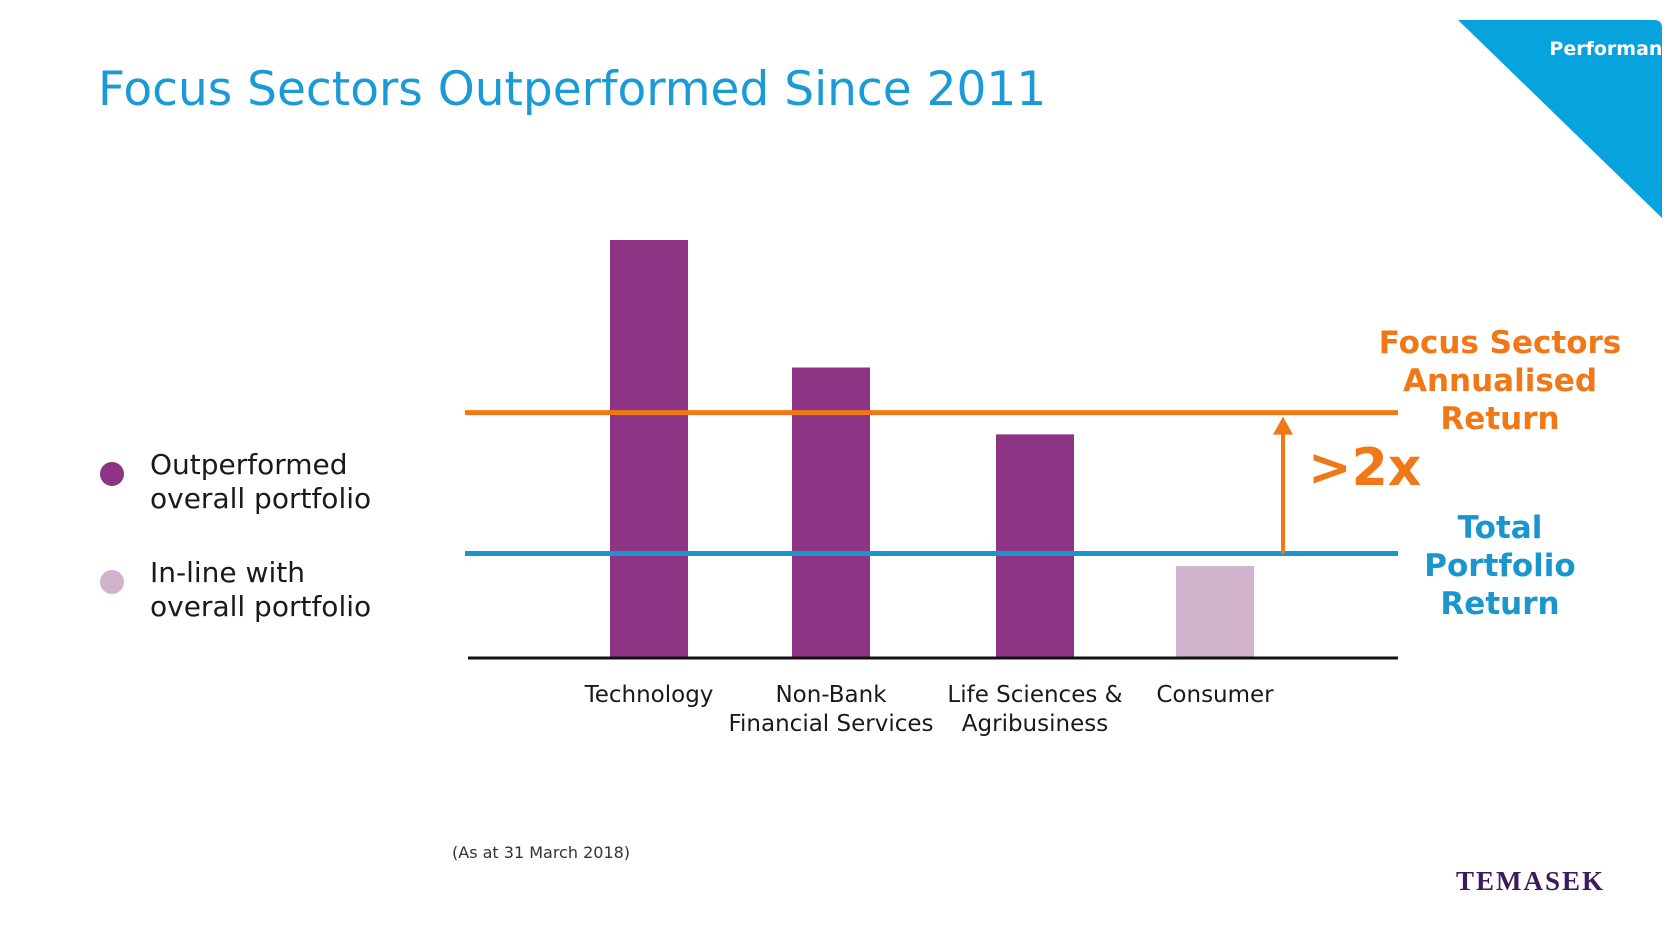 The height and width of the screenshot is (937, 1676). Describe the element at coordinates (1612, 49) in the screenshot. I see `badge-label: Performance` at that location.